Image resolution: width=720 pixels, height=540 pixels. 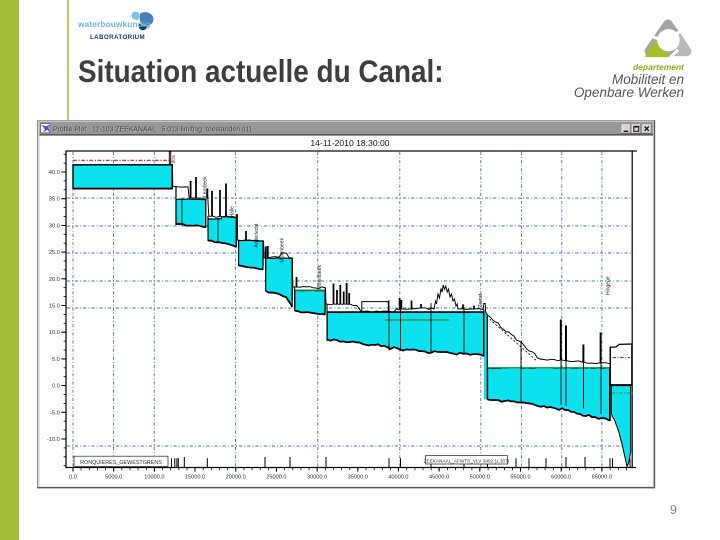 What do you see at coordinates (54, 226) in the screenshot?
I see `svg-text: 30.0` at bounding box center [54, 226].